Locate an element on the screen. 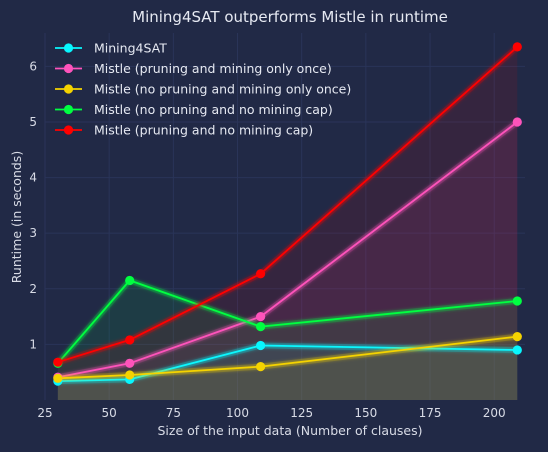  y-tick-label: 6 is located at coordinates (33, 66).